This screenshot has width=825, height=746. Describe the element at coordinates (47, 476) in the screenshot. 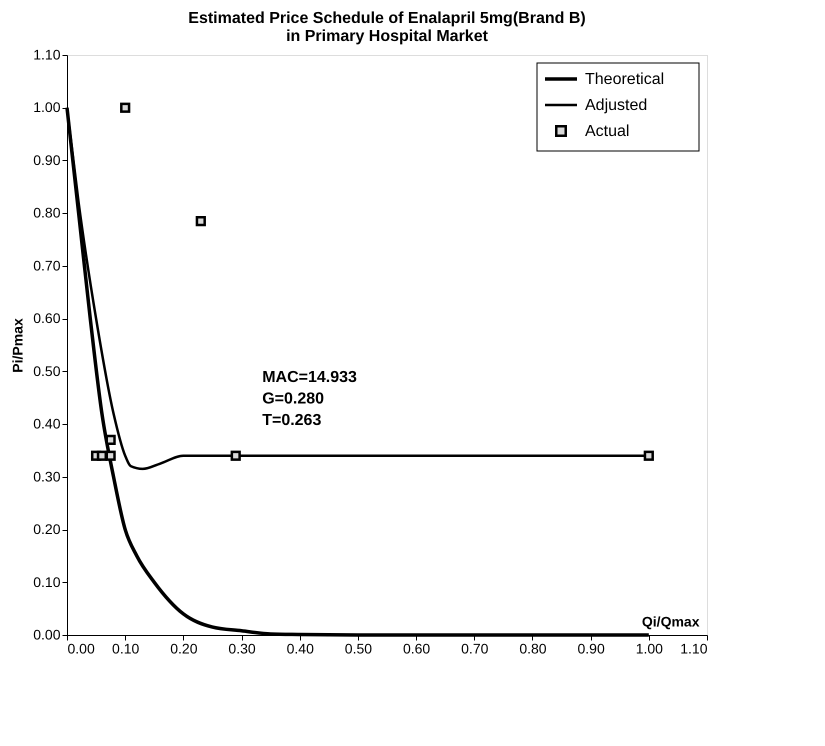

I see `y-tick-label: 0.30` at that location.